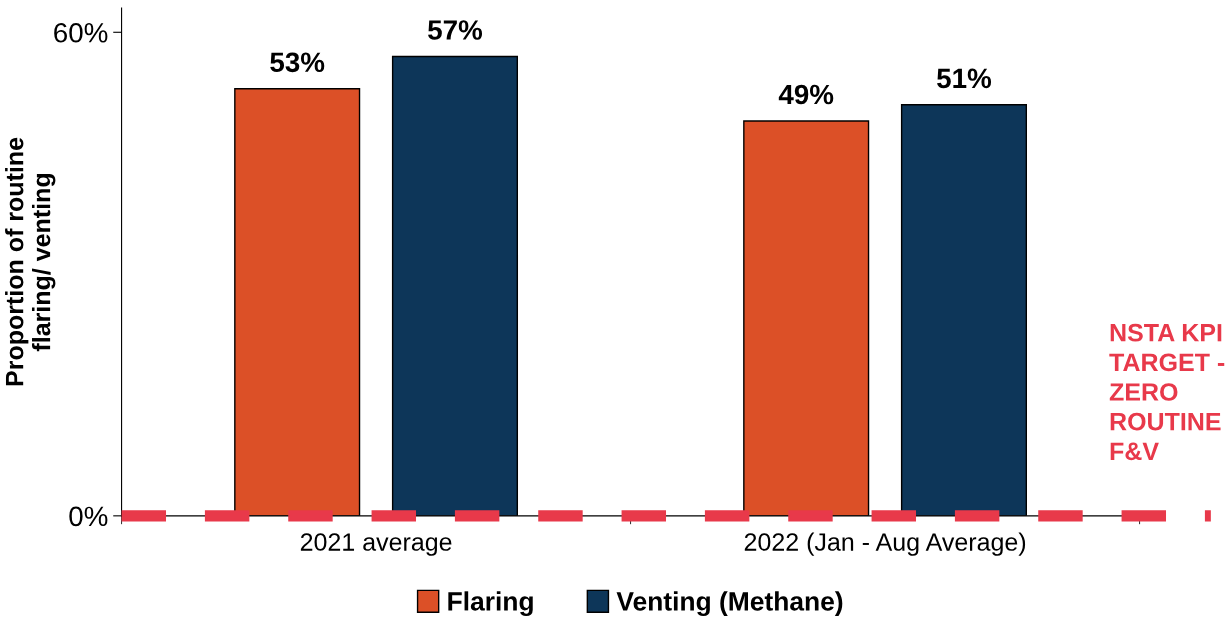 The height and width of the screenshot is (623, 1228). What do you see at coordinates (455, 30) in the screenshot?
I see `data-label: 57%` at bounding box center [455, 30].